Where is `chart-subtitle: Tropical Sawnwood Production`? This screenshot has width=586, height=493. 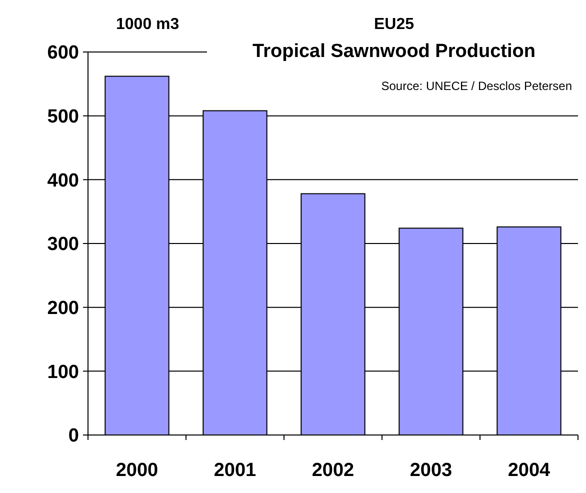 chart-subtitle: Tropical Sawnwood Production is located at coordinates (394, 51).